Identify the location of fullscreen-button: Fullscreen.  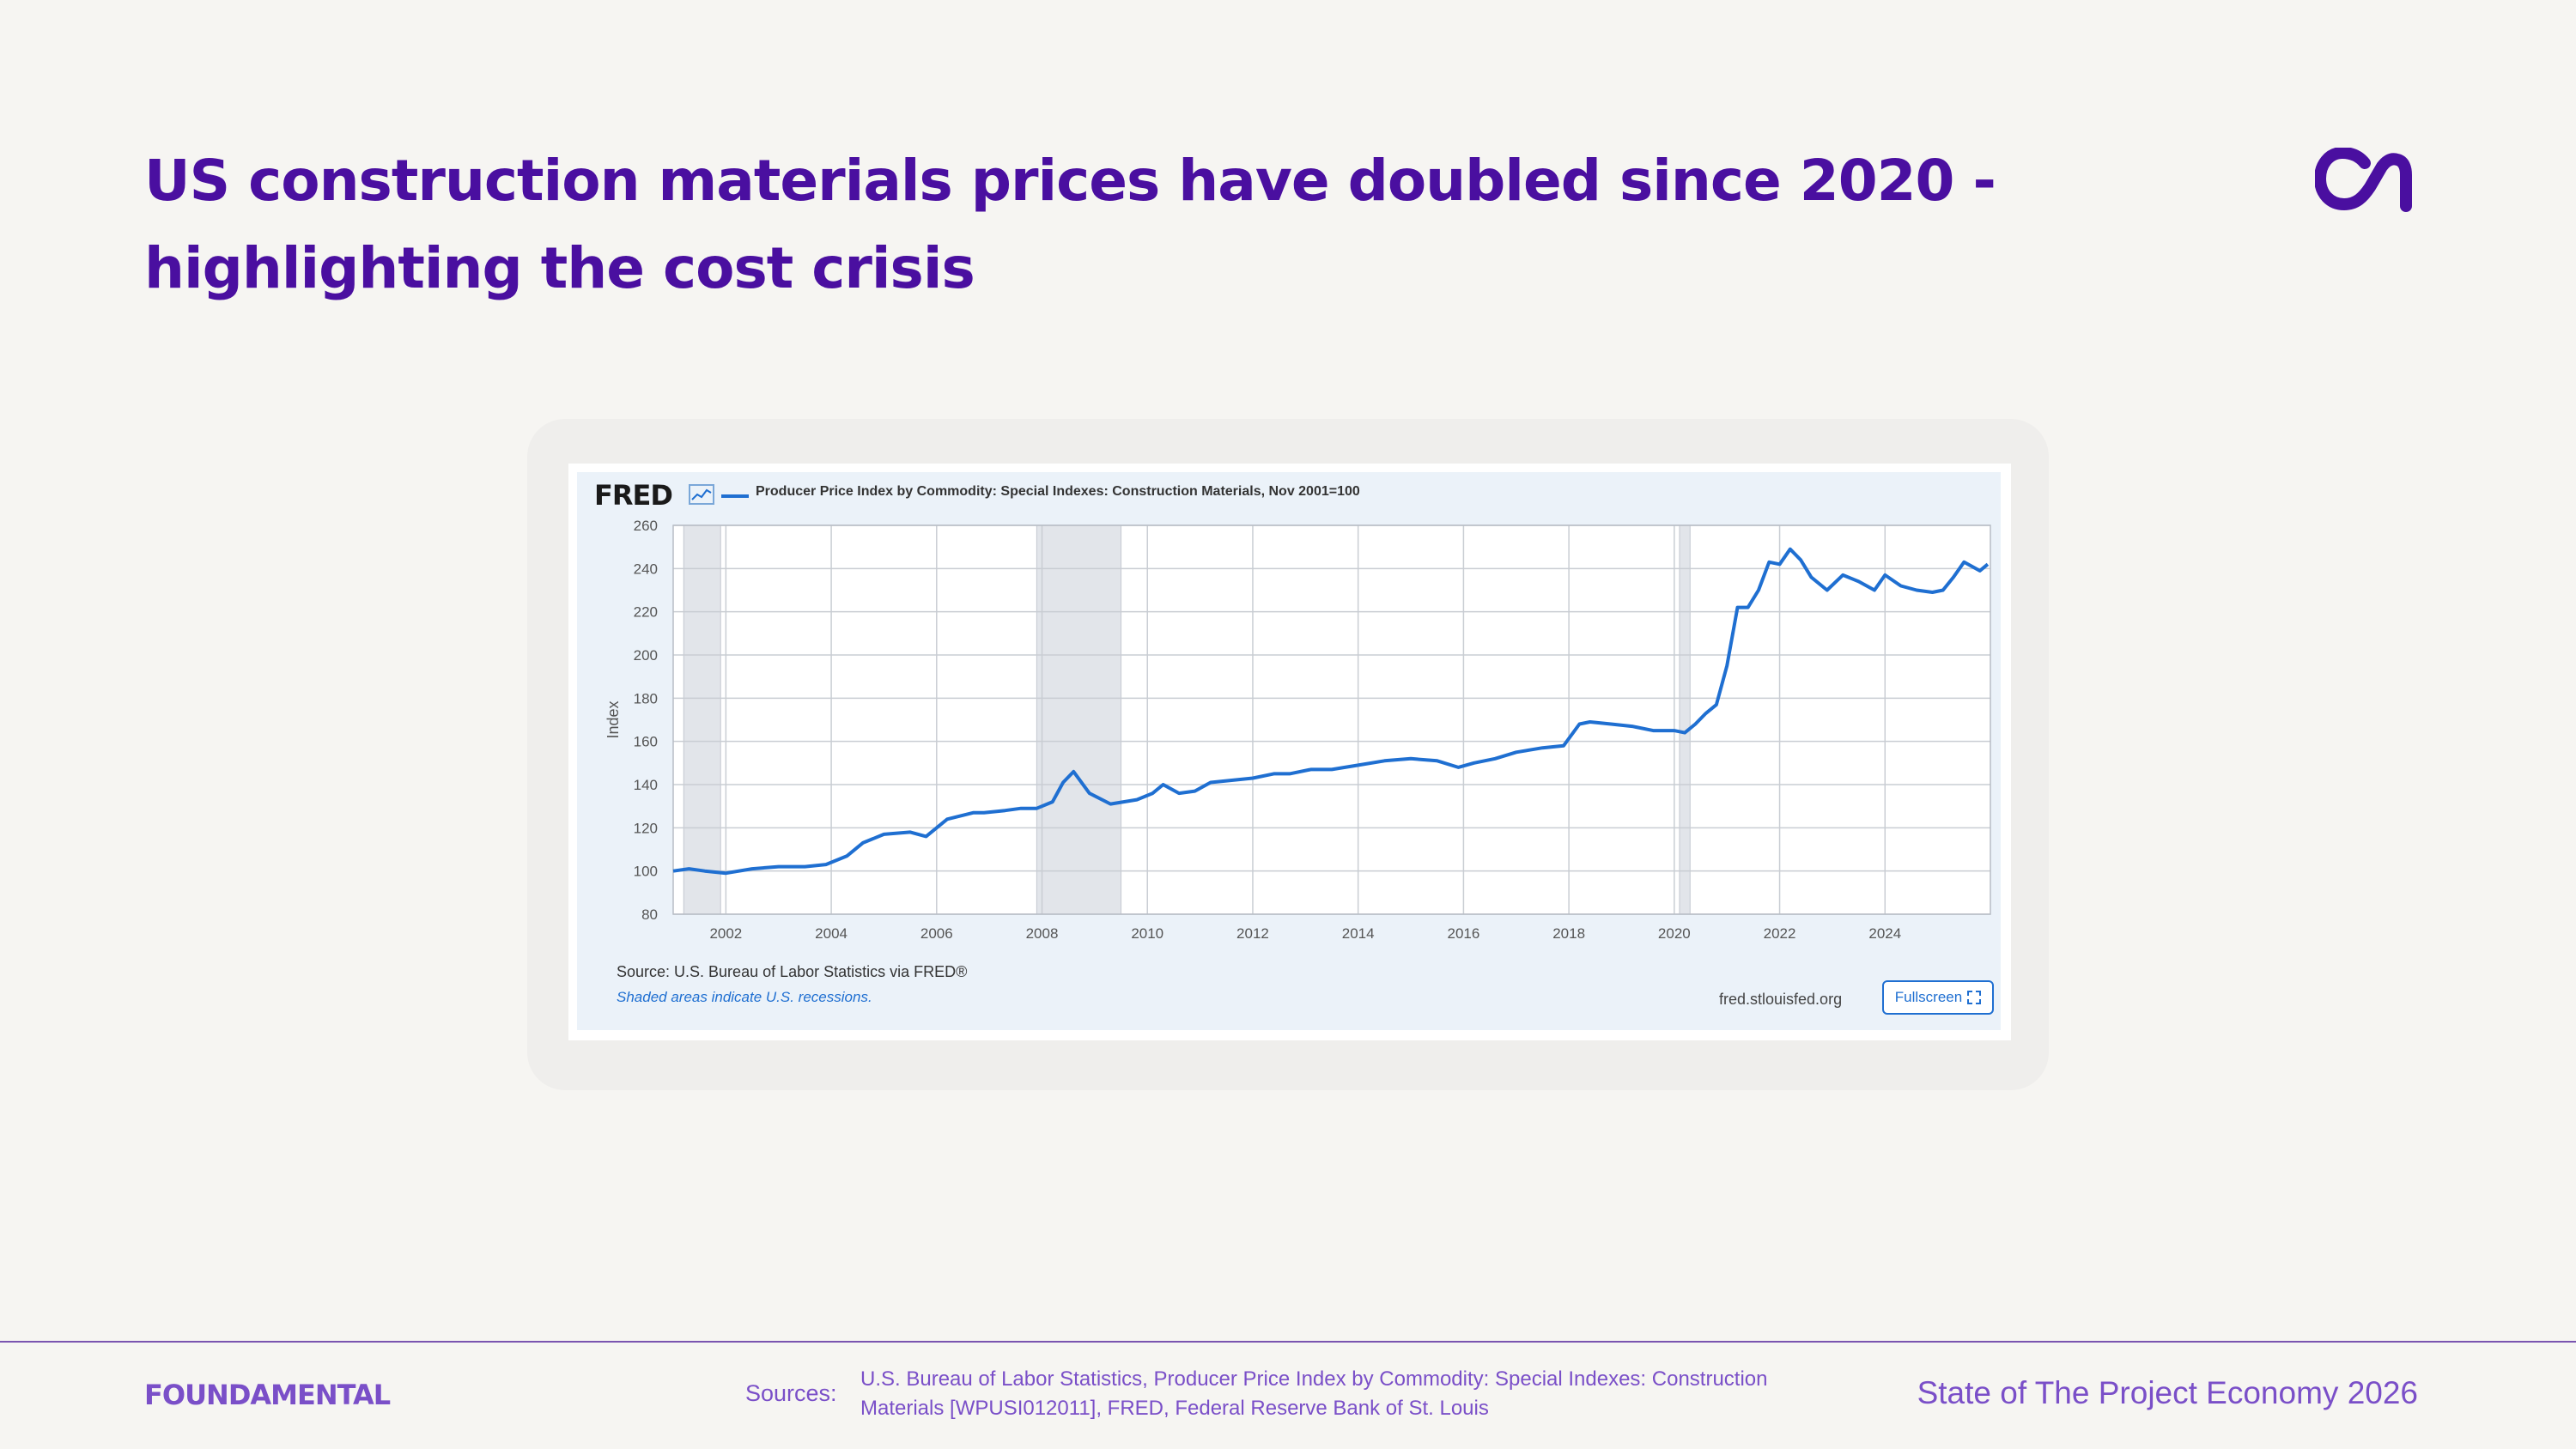
(1938, 998).